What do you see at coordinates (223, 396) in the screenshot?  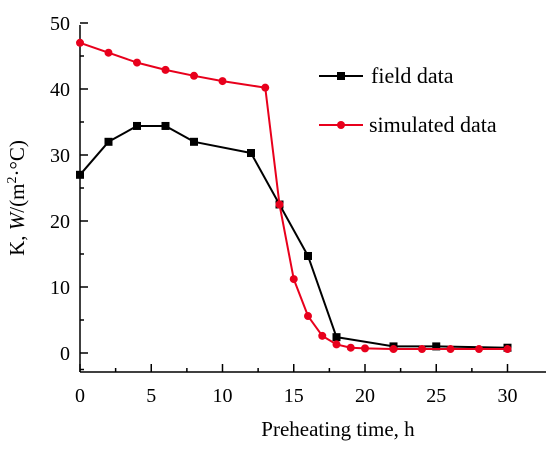 I see `x-tick-label-10: 10` at bounding box center [223, 396].